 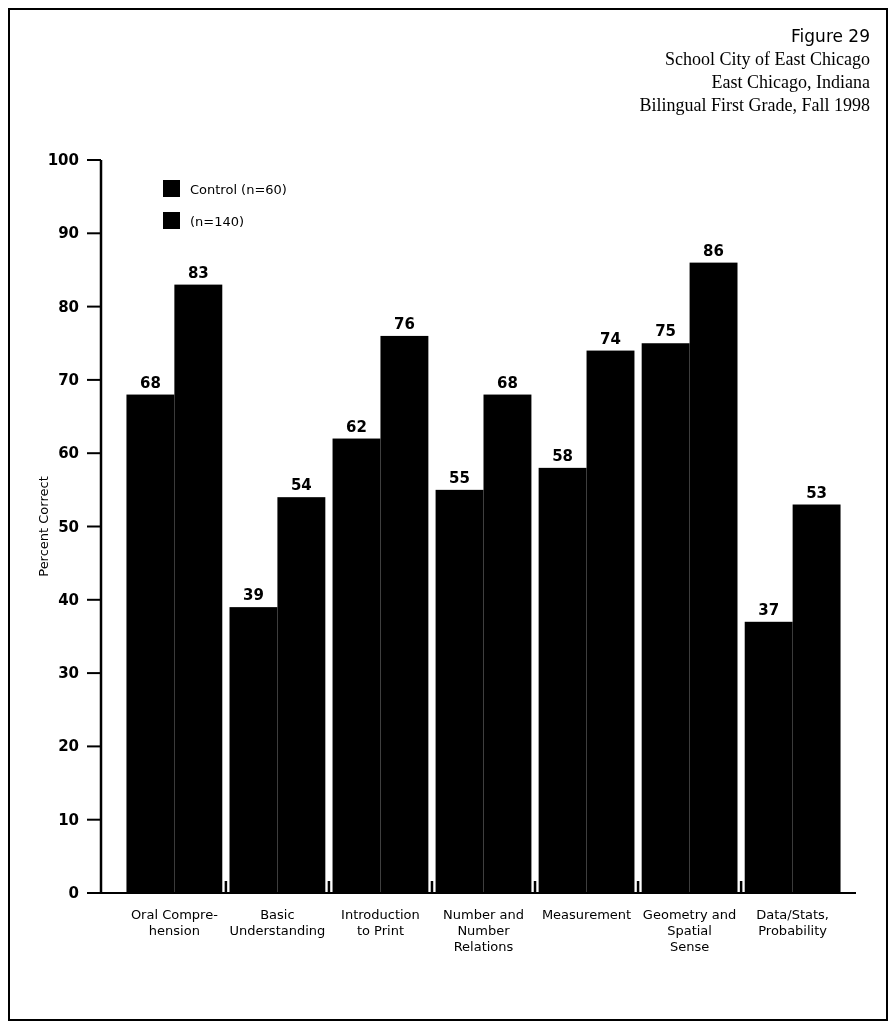 I want to click on data-label: 55, so click(x=459, y=477).